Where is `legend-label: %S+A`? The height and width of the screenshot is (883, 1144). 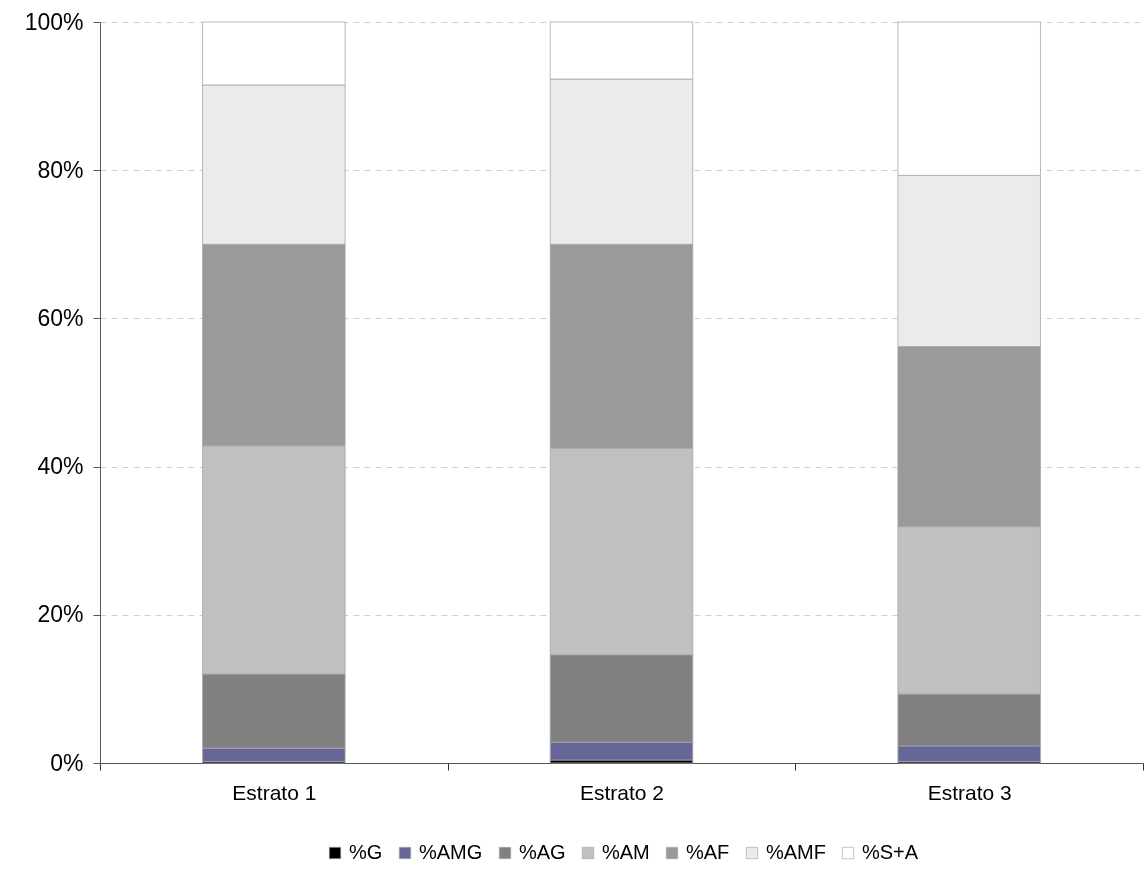 legend-label: %S+A is located at coordinates (890, 852).